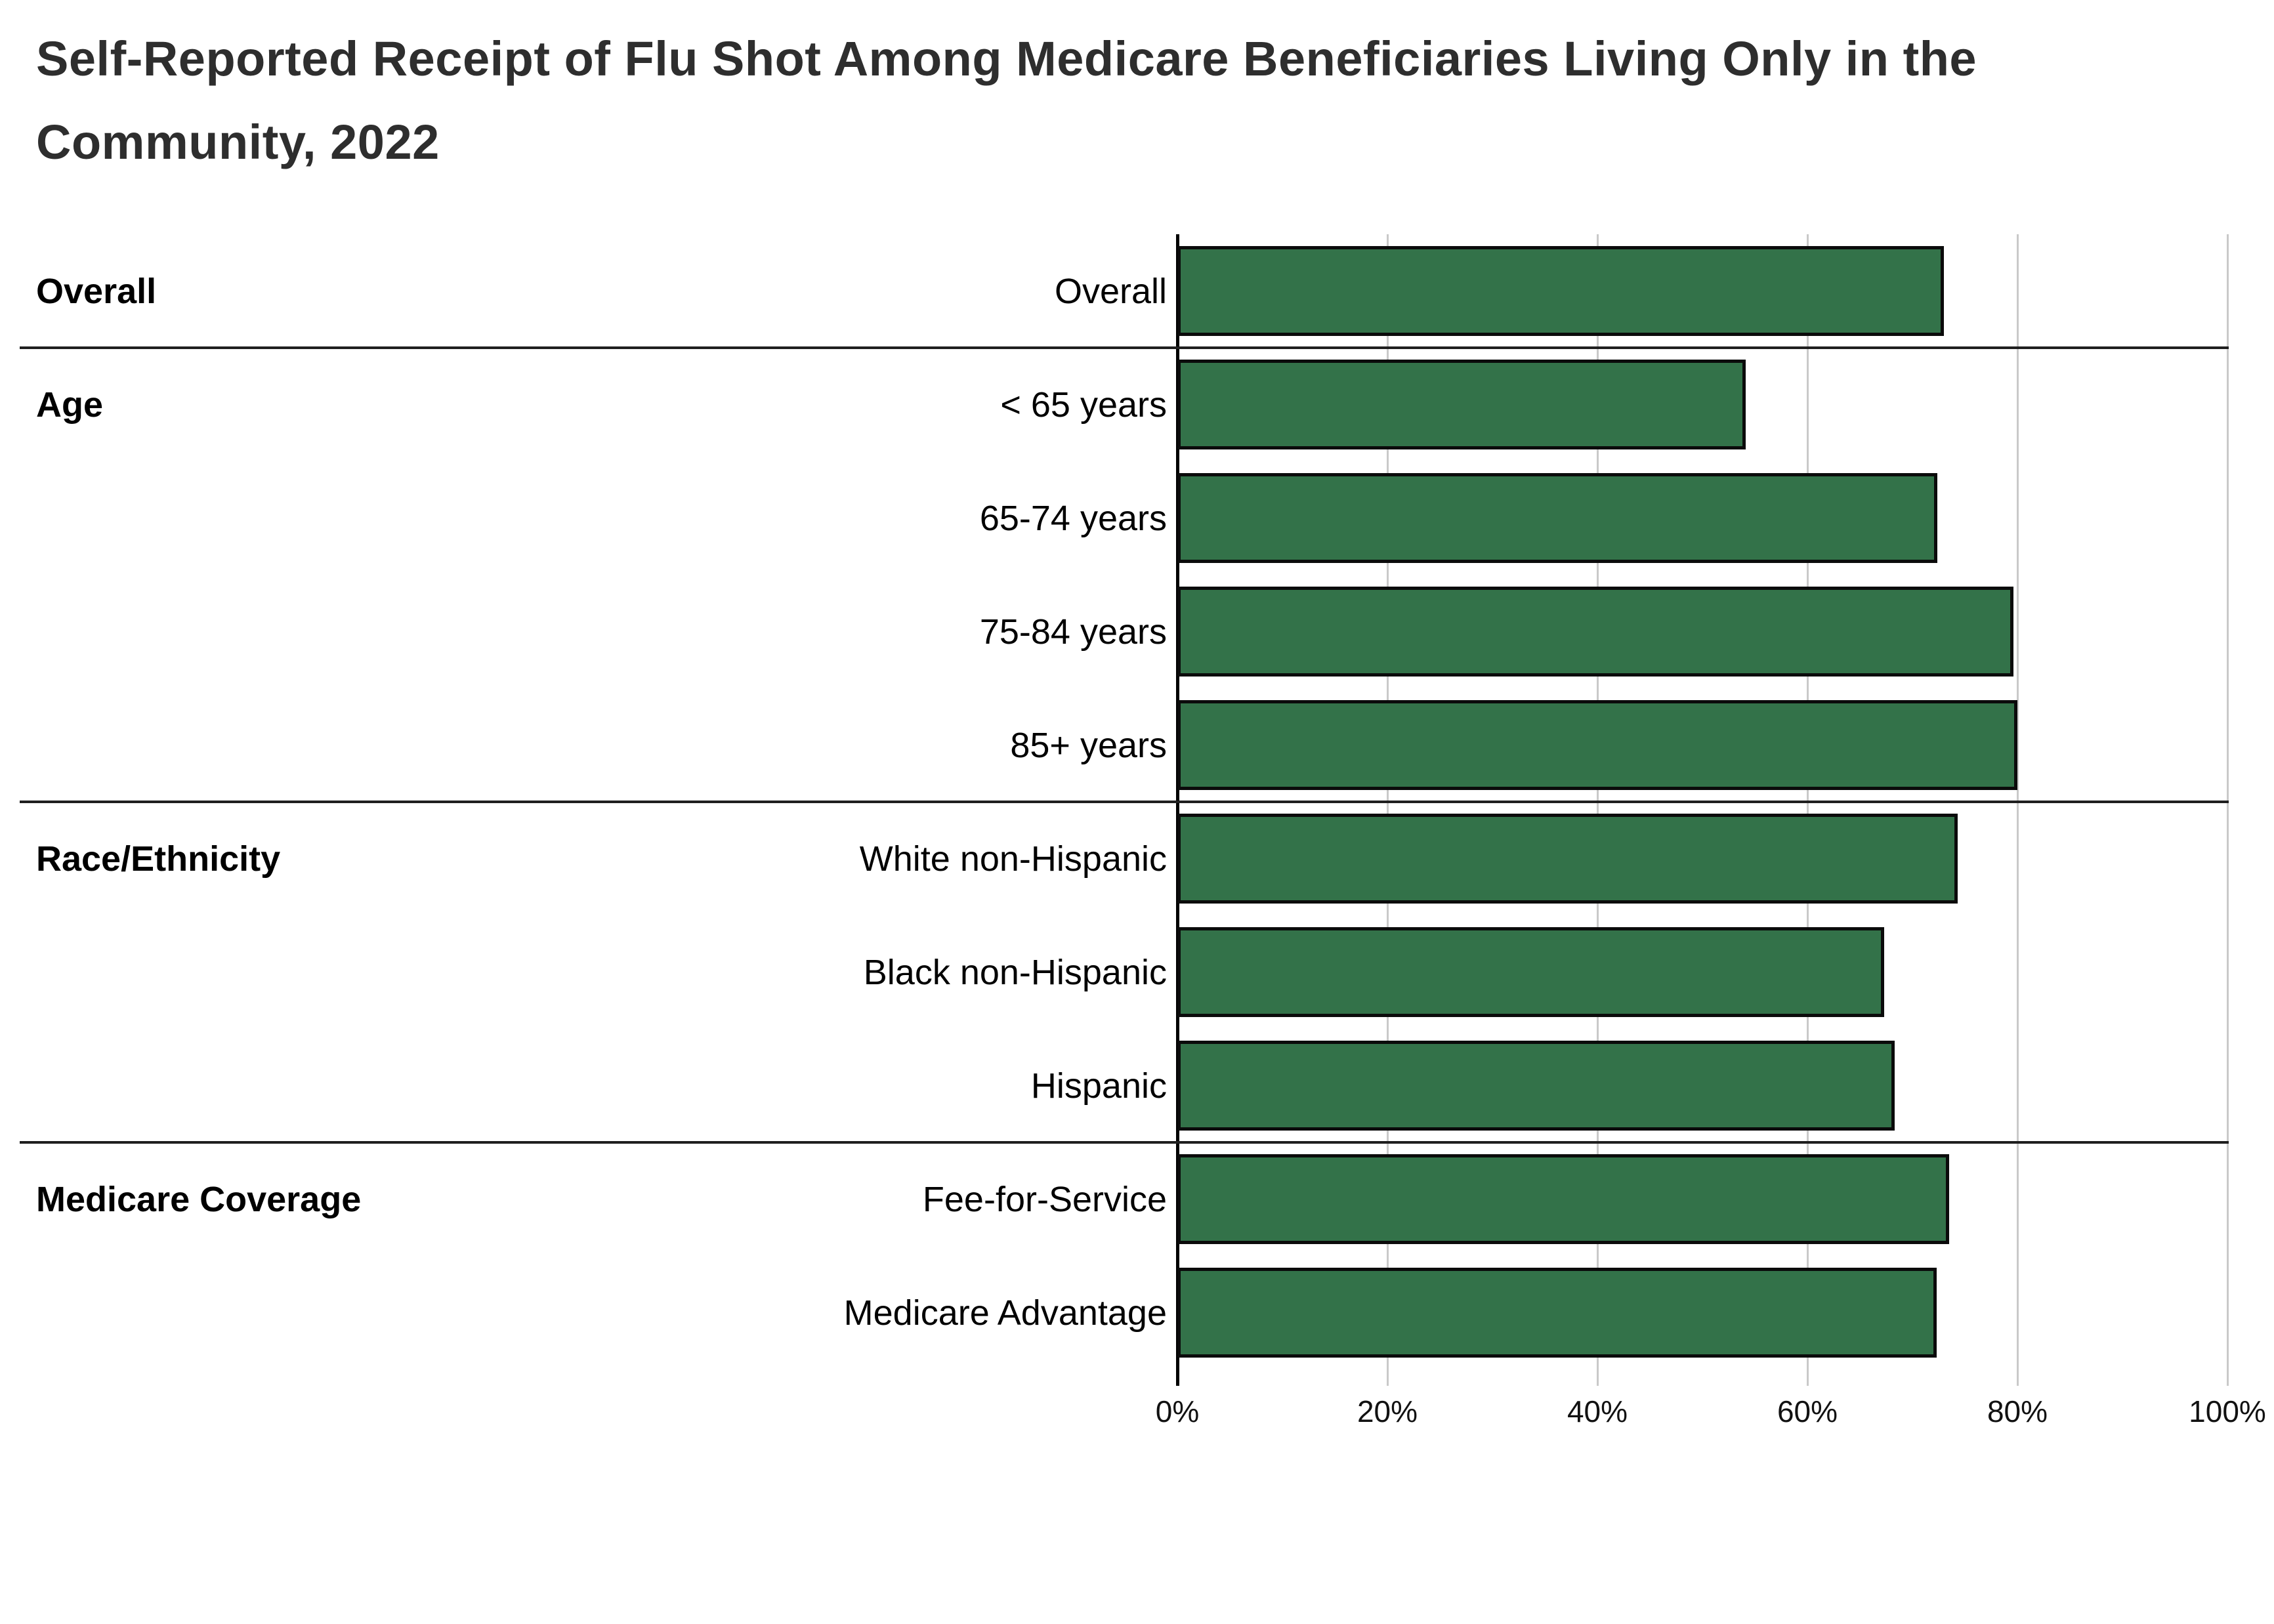 This screenshot has height=1624, width=2274. I want to click on chart-row: 65-74 years, so click(1137, 518).